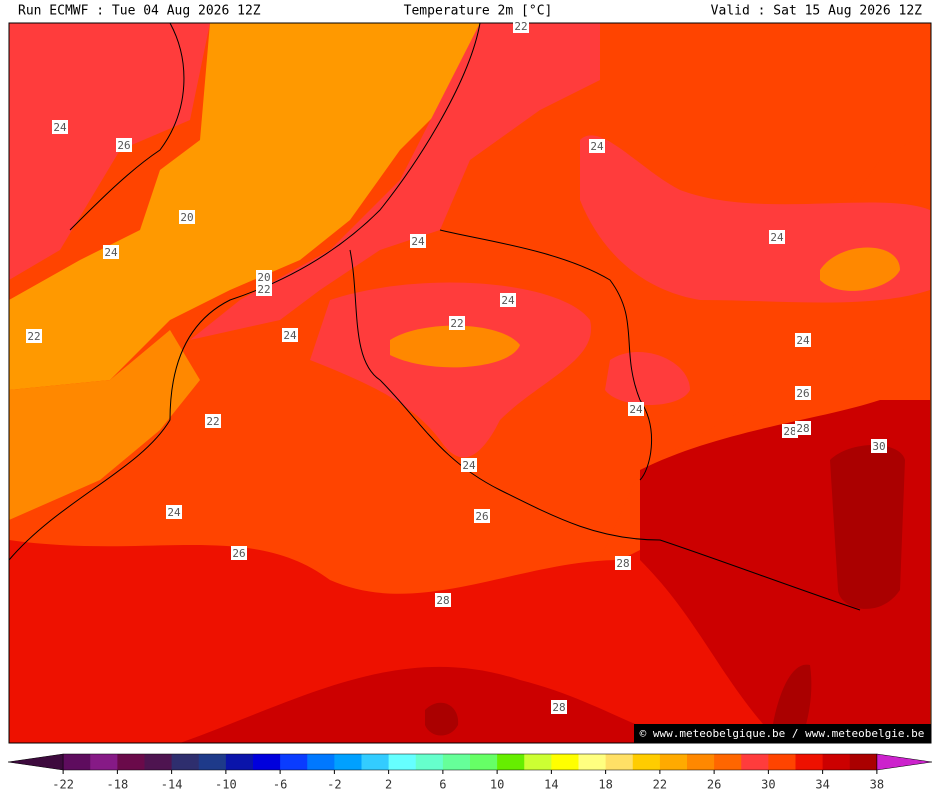  What do you see at coordinates (816, 11) in the screenshot?
I see `valid-info: Valid : Sat 15 Aug 2026 12Z` at bounding box center [816, 11].